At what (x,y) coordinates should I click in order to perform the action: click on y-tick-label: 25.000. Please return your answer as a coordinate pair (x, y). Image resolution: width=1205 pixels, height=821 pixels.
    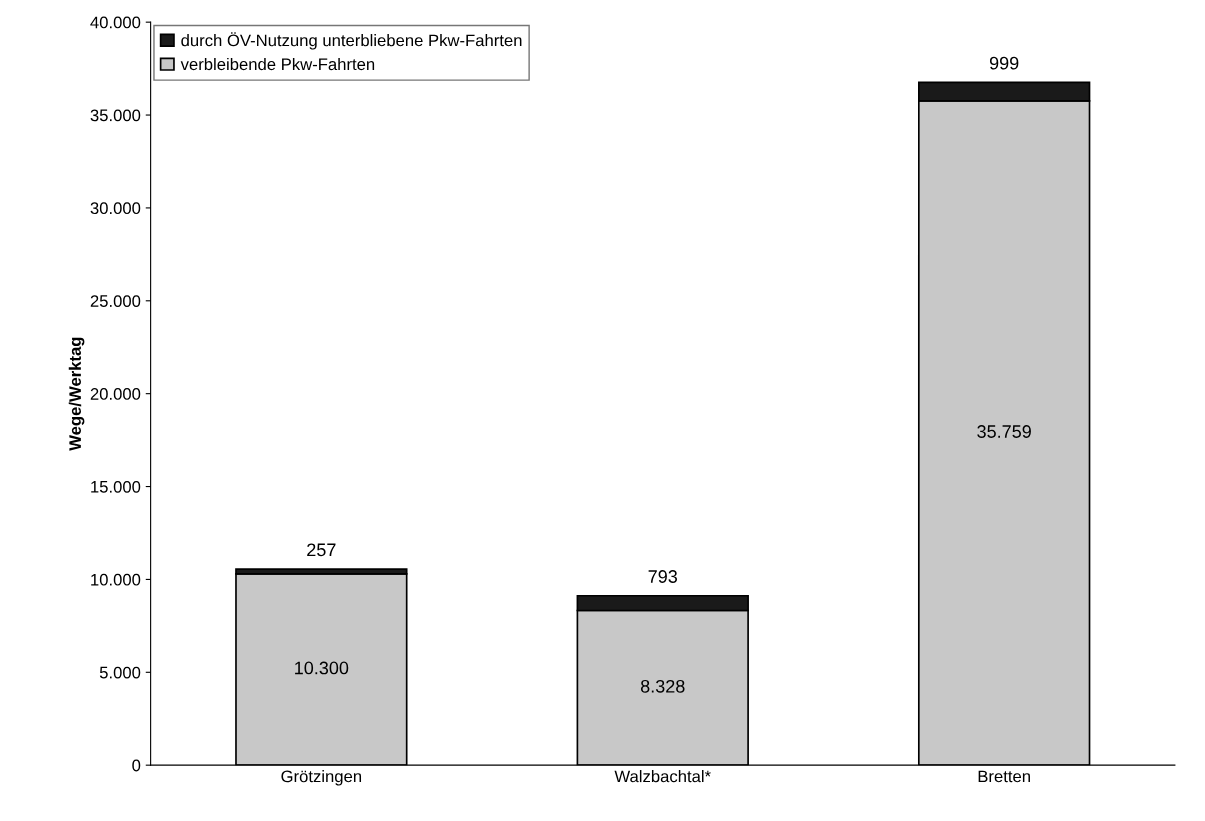
    Looking at the image, I should click on (115, 301).